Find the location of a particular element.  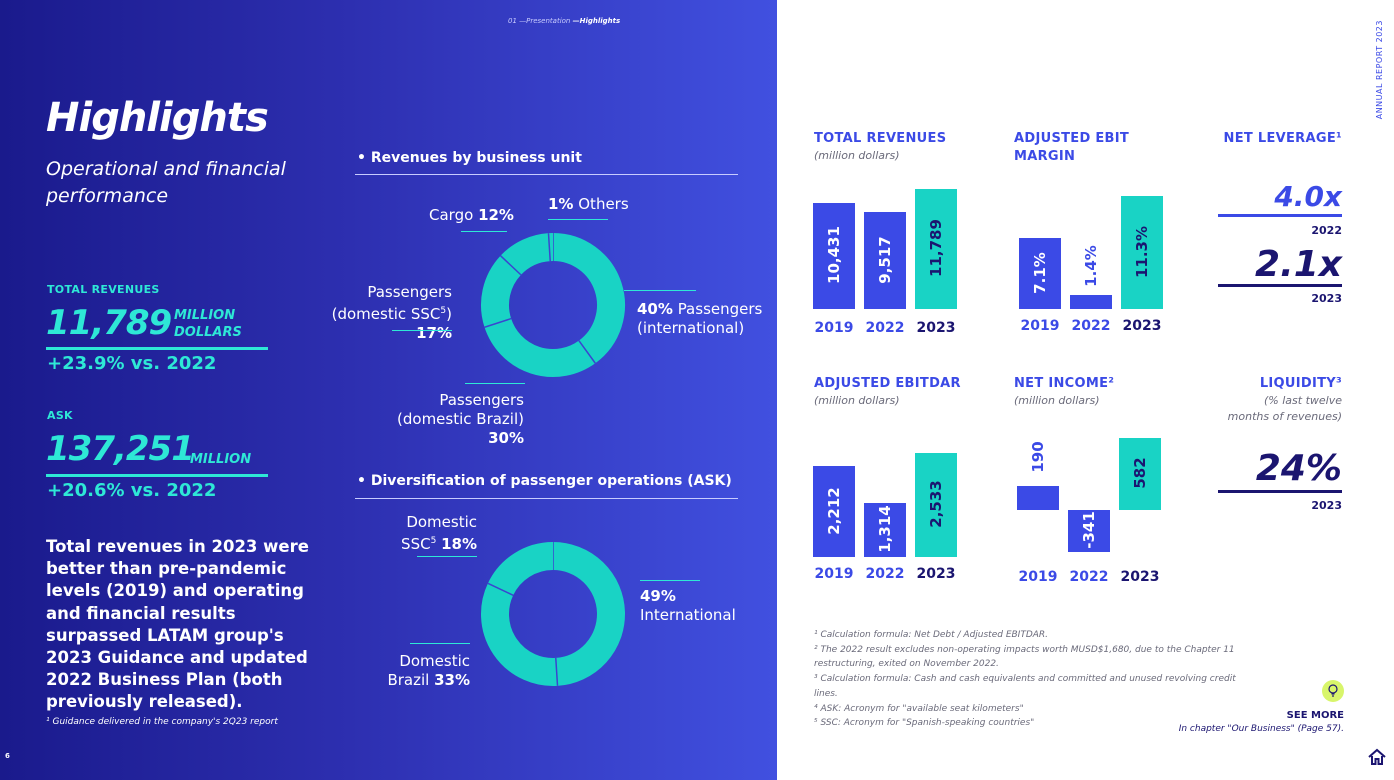

label-text: (domestic Brazil) is located at coordinates (460, 419).